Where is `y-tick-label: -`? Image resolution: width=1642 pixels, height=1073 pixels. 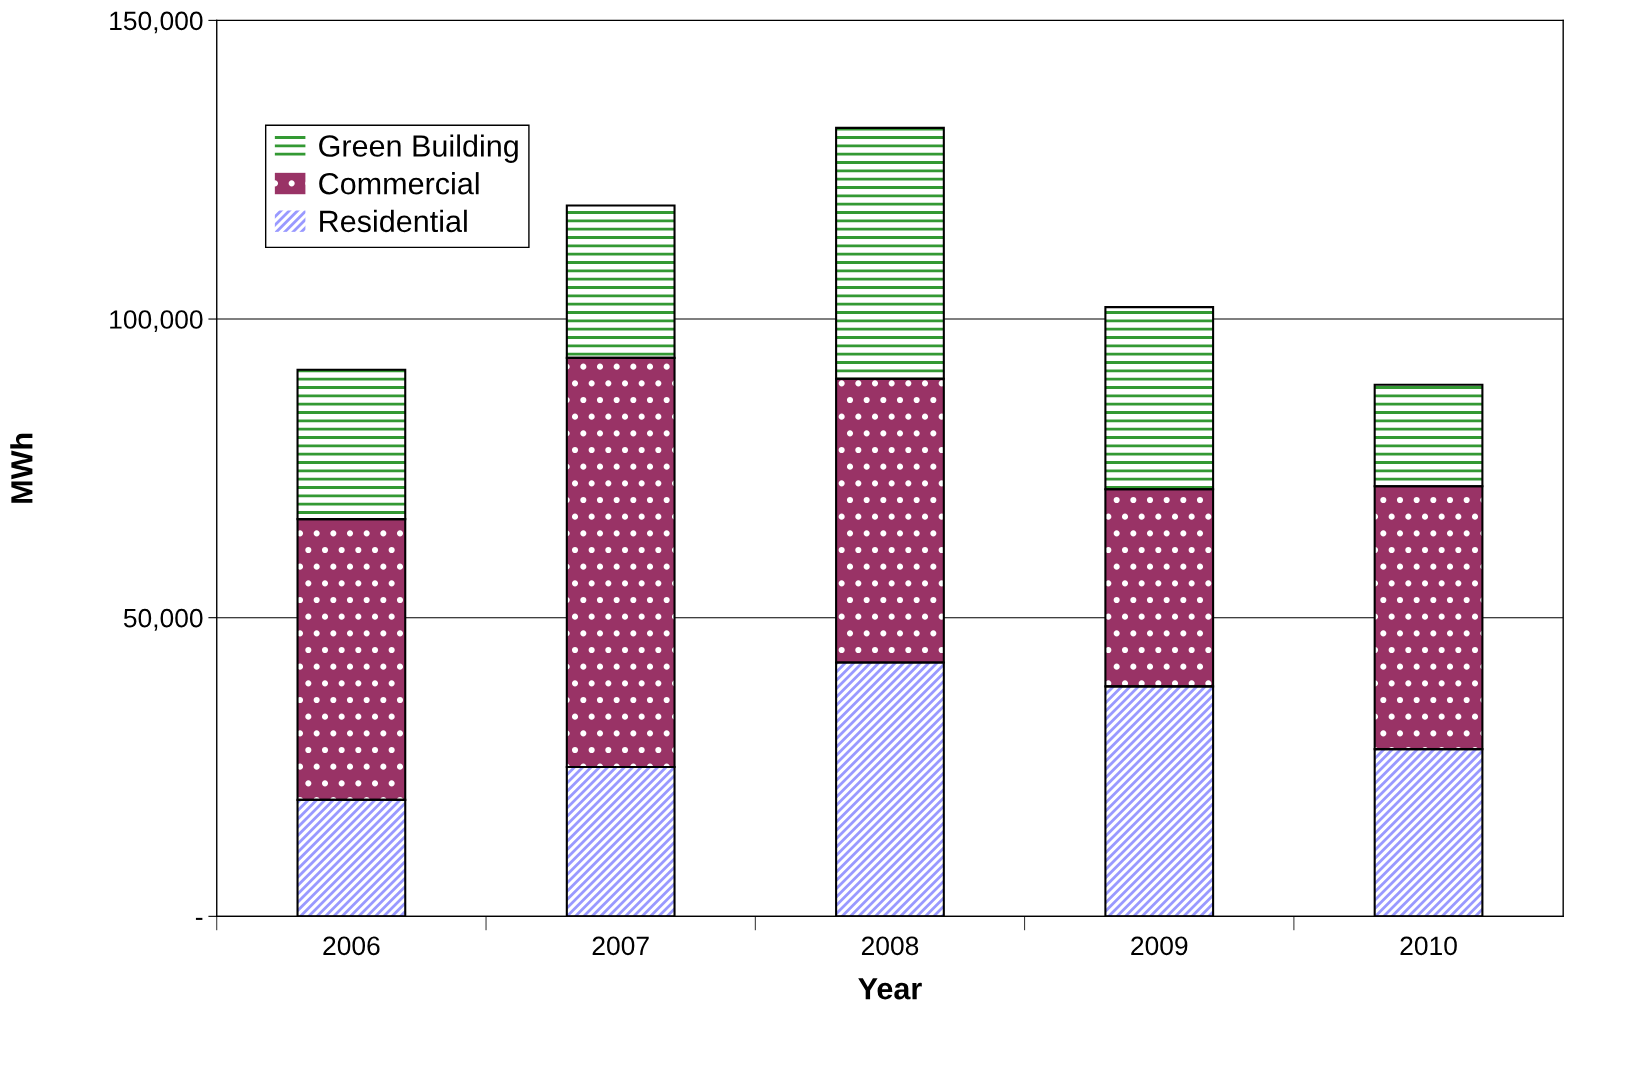
y-tick-label: - is located at coordinates (199, 918).